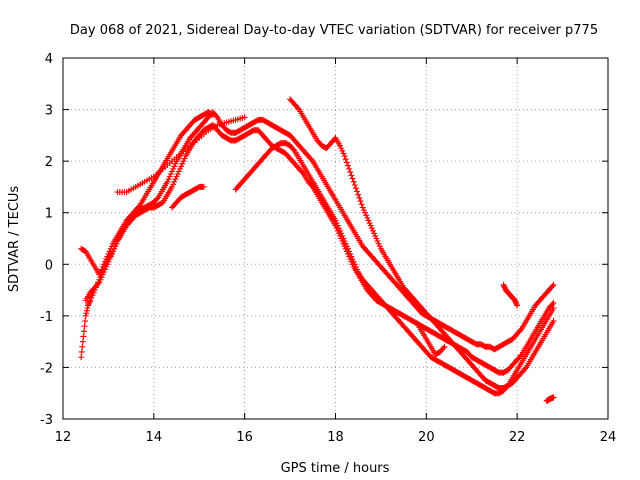 The width and height of the screenshot is (640, 480). What do you see at coordinates (608, 437) in the screenshot?
I see `x-tick-label: 24` at bounding box center [608, 437].